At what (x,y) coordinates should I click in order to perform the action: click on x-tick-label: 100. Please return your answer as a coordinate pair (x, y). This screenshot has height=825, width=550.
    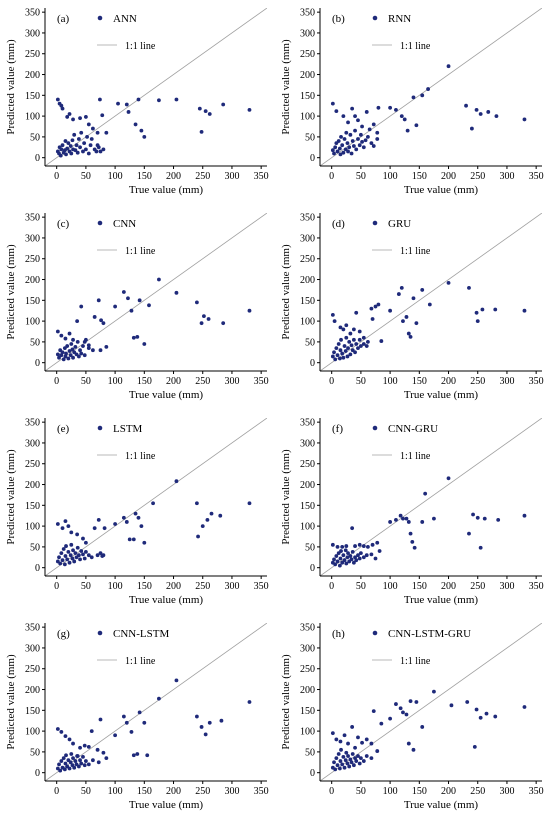
    Looking at the image, I should click on (390, 586).